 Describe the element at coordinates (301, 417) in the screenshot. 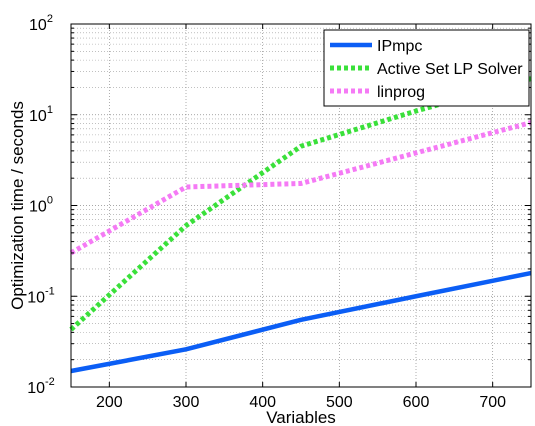

I see `x-axis-label: Variables` at that location.